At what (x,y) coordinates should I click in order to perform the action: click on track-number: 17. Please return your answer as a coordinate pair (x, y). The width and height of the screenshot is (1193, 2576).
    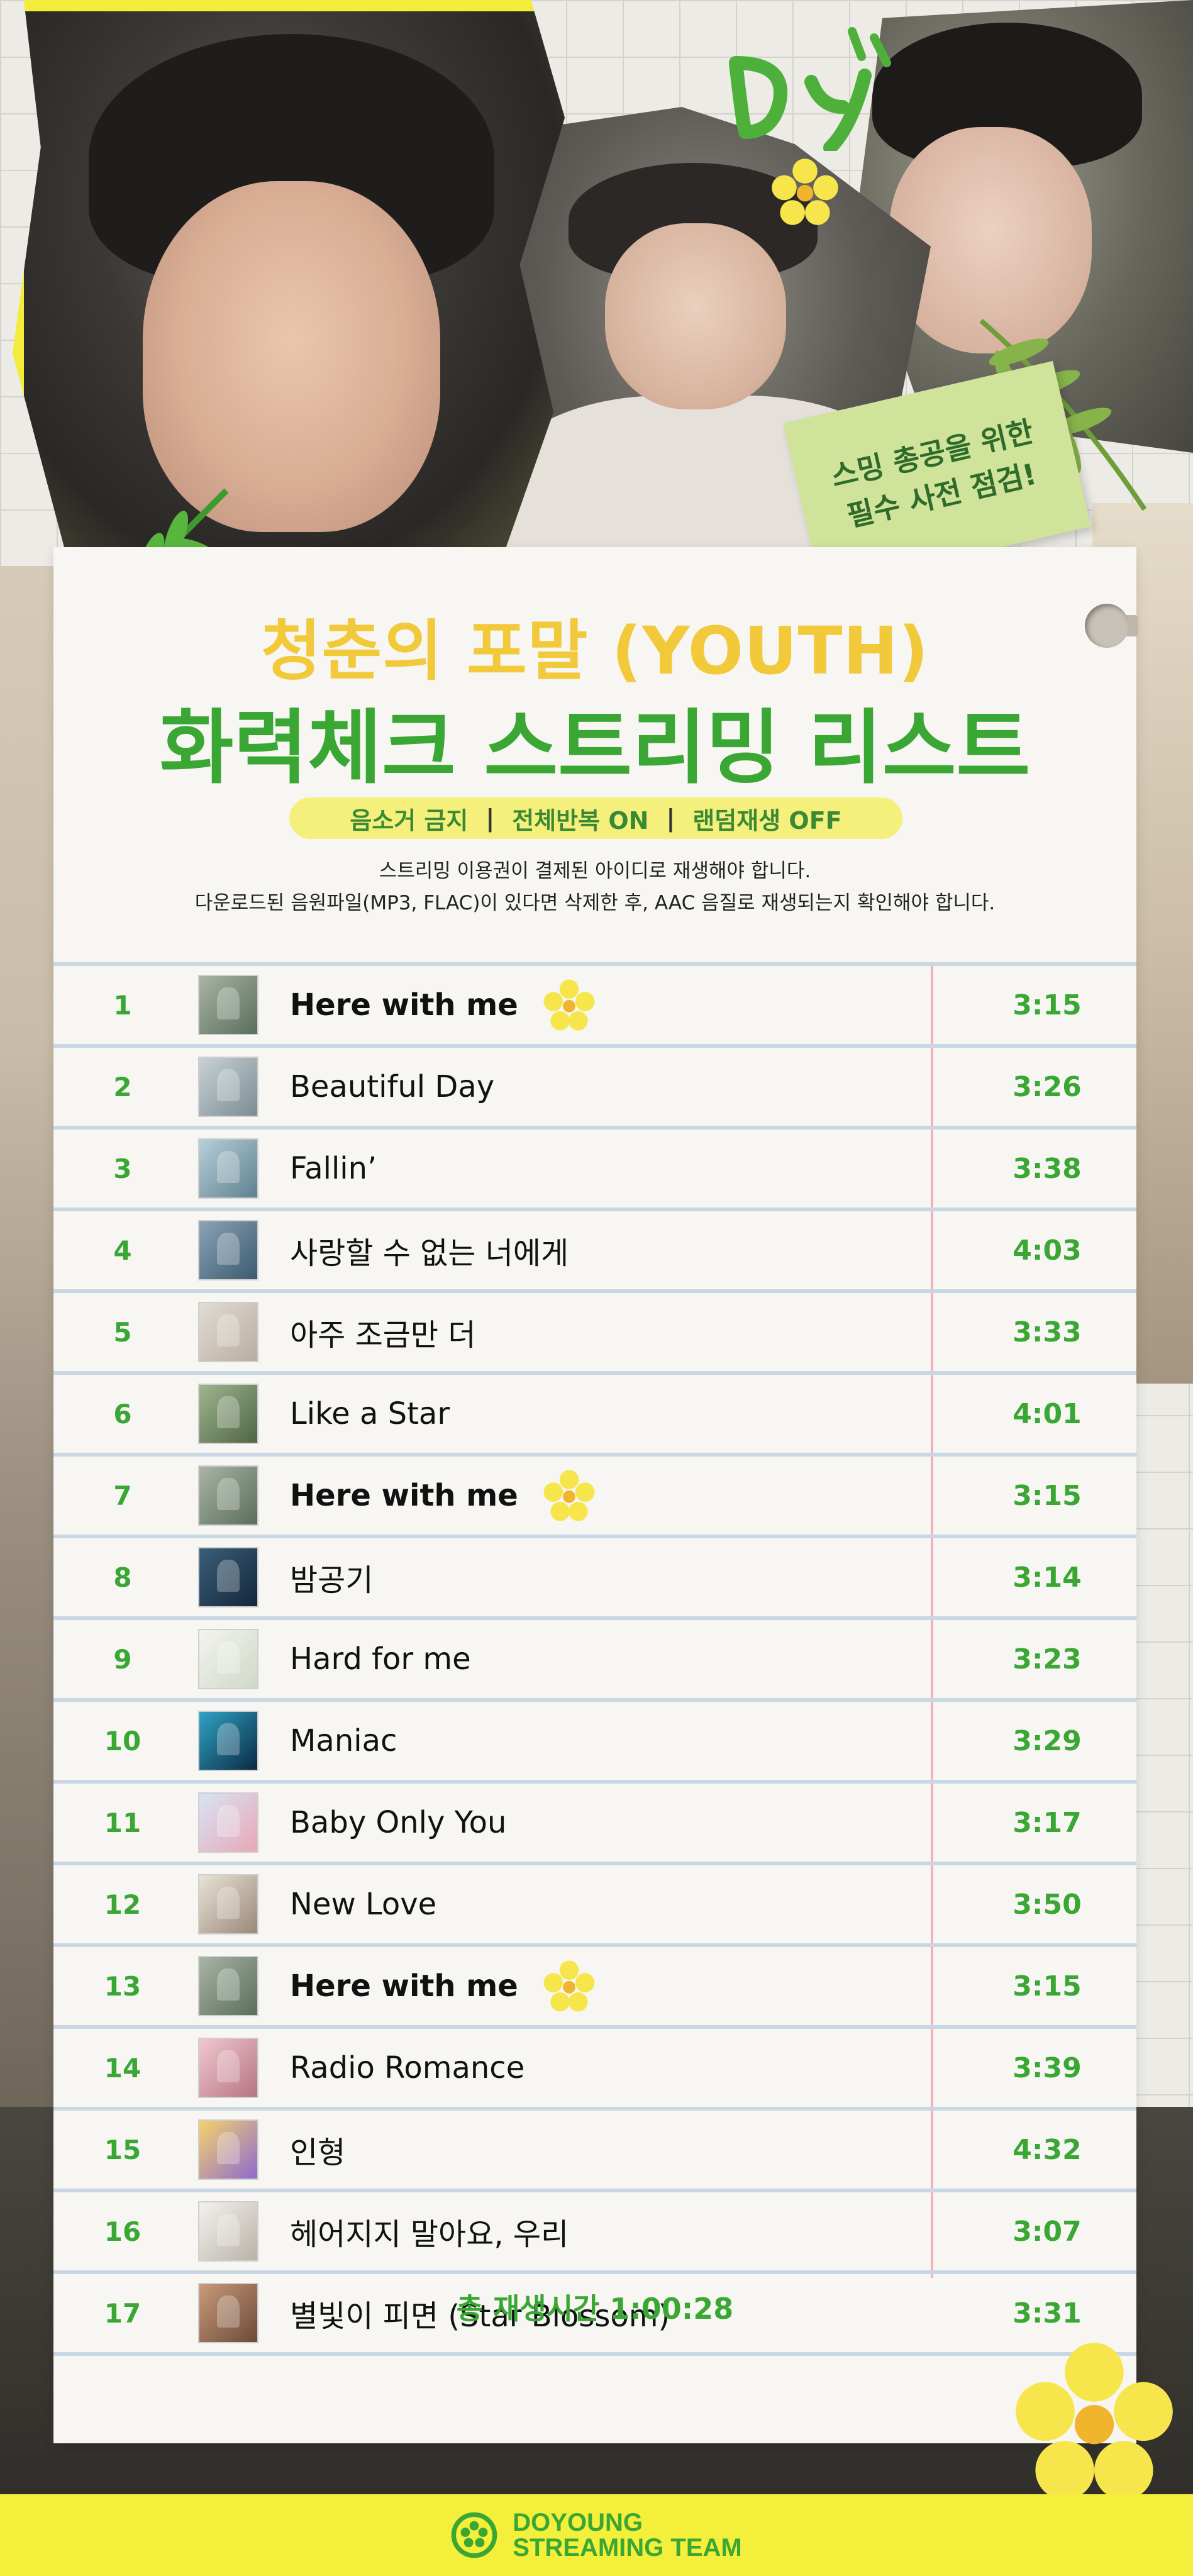
    Looking at the image, I should click on (122, 2313).